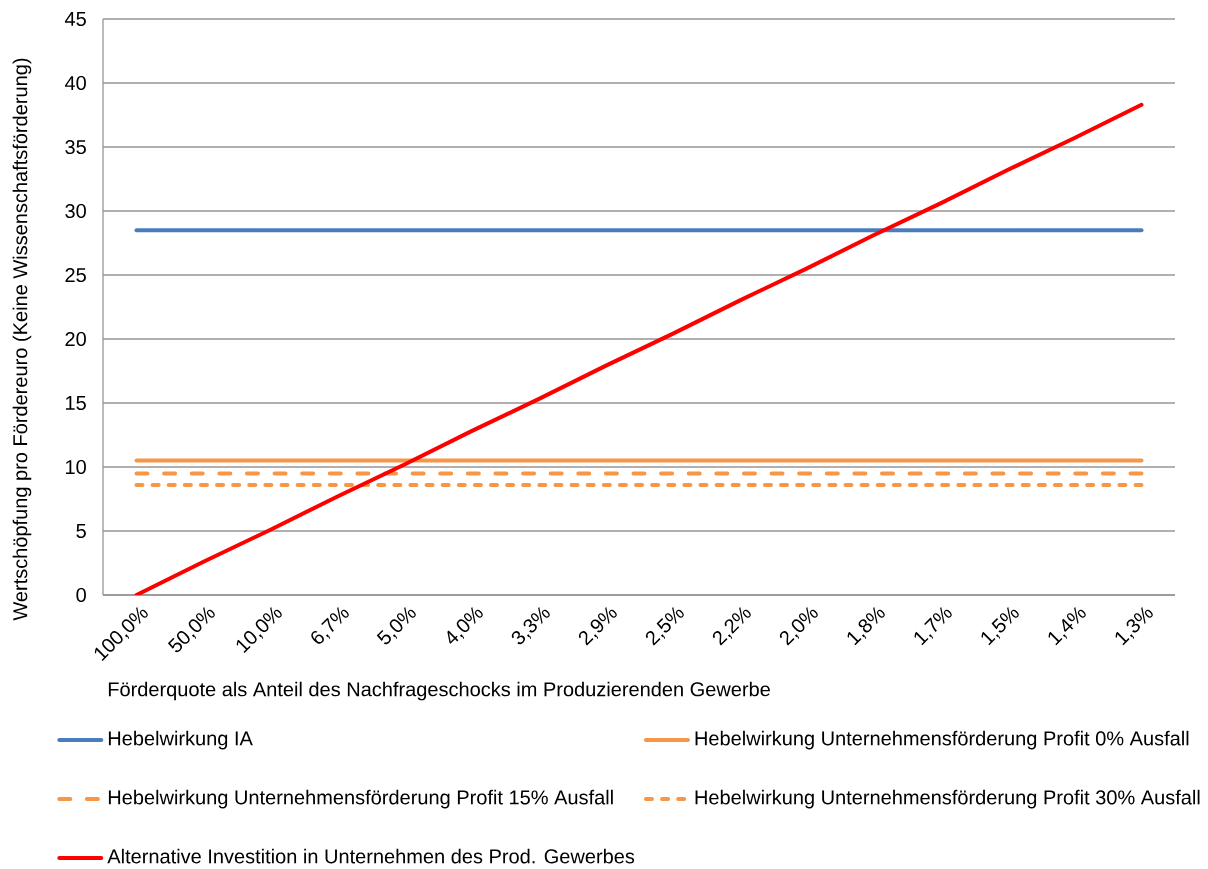 The height and width of the screenshot is (869, 1208). I want to click on y-tick-label: 45, so click(75, 19).